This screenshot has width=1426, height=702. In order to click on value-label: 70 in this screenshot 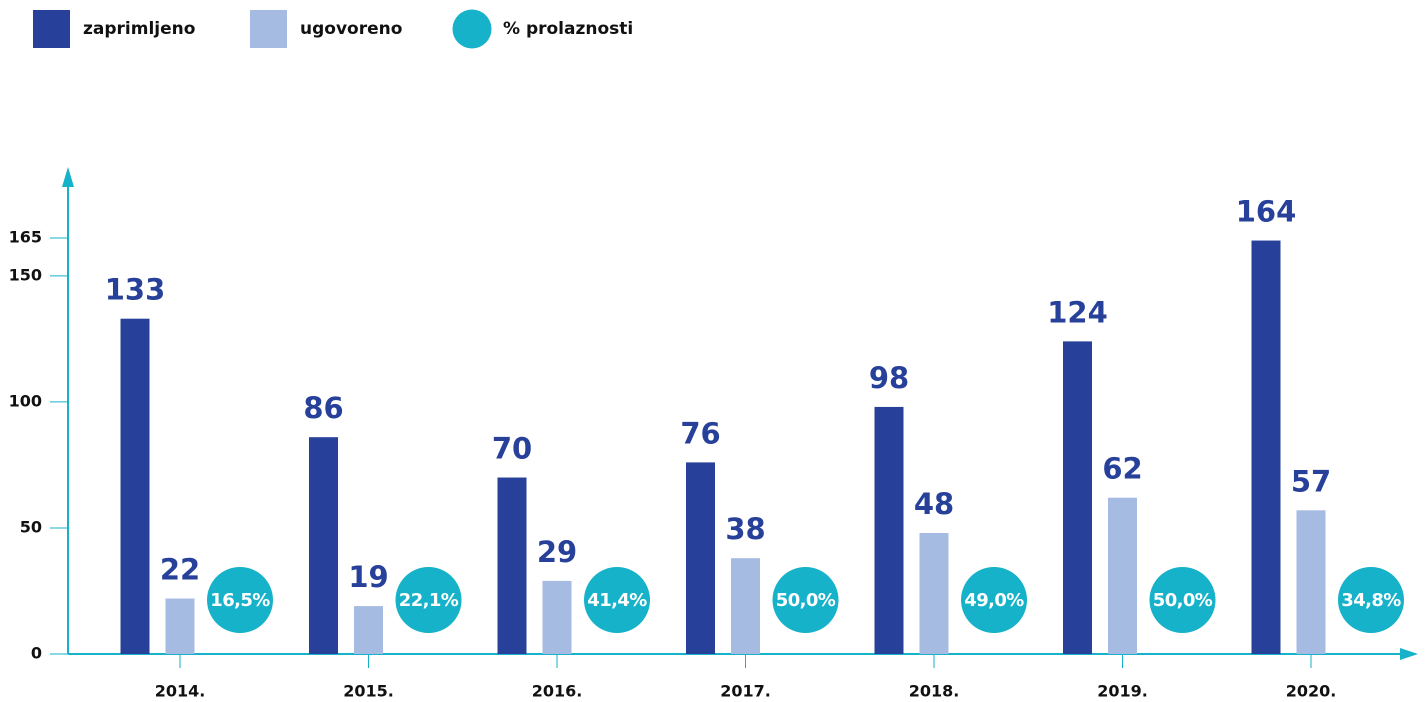, I will do `click(512, 449)`.